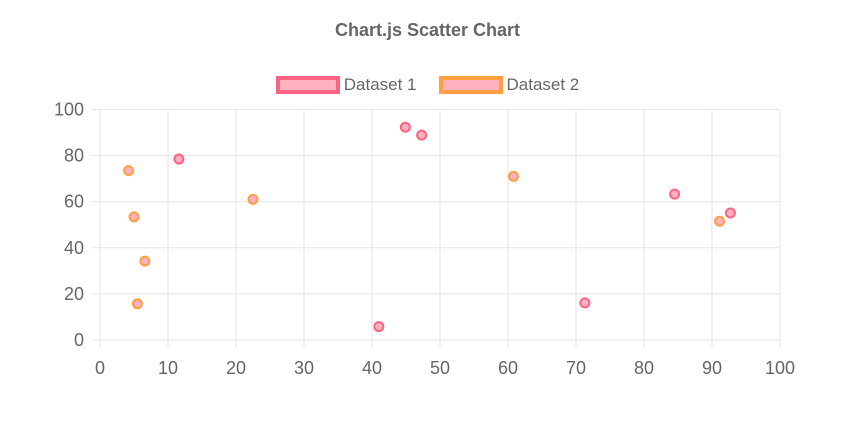 Image resolution: width=855 pixels, height=435 pixels. What do you see at coordinates (576, 368) in the screenshot?
I see `x-tick-label: 70` at bounding box center [576, 368].